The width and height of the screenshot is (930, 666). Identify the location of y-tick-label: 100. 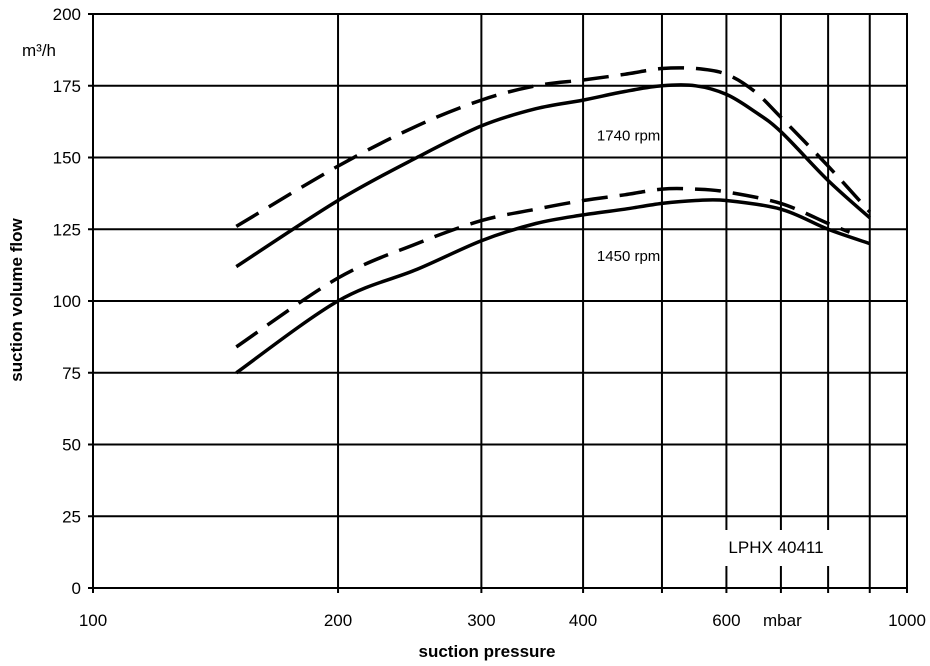
(67, 301).